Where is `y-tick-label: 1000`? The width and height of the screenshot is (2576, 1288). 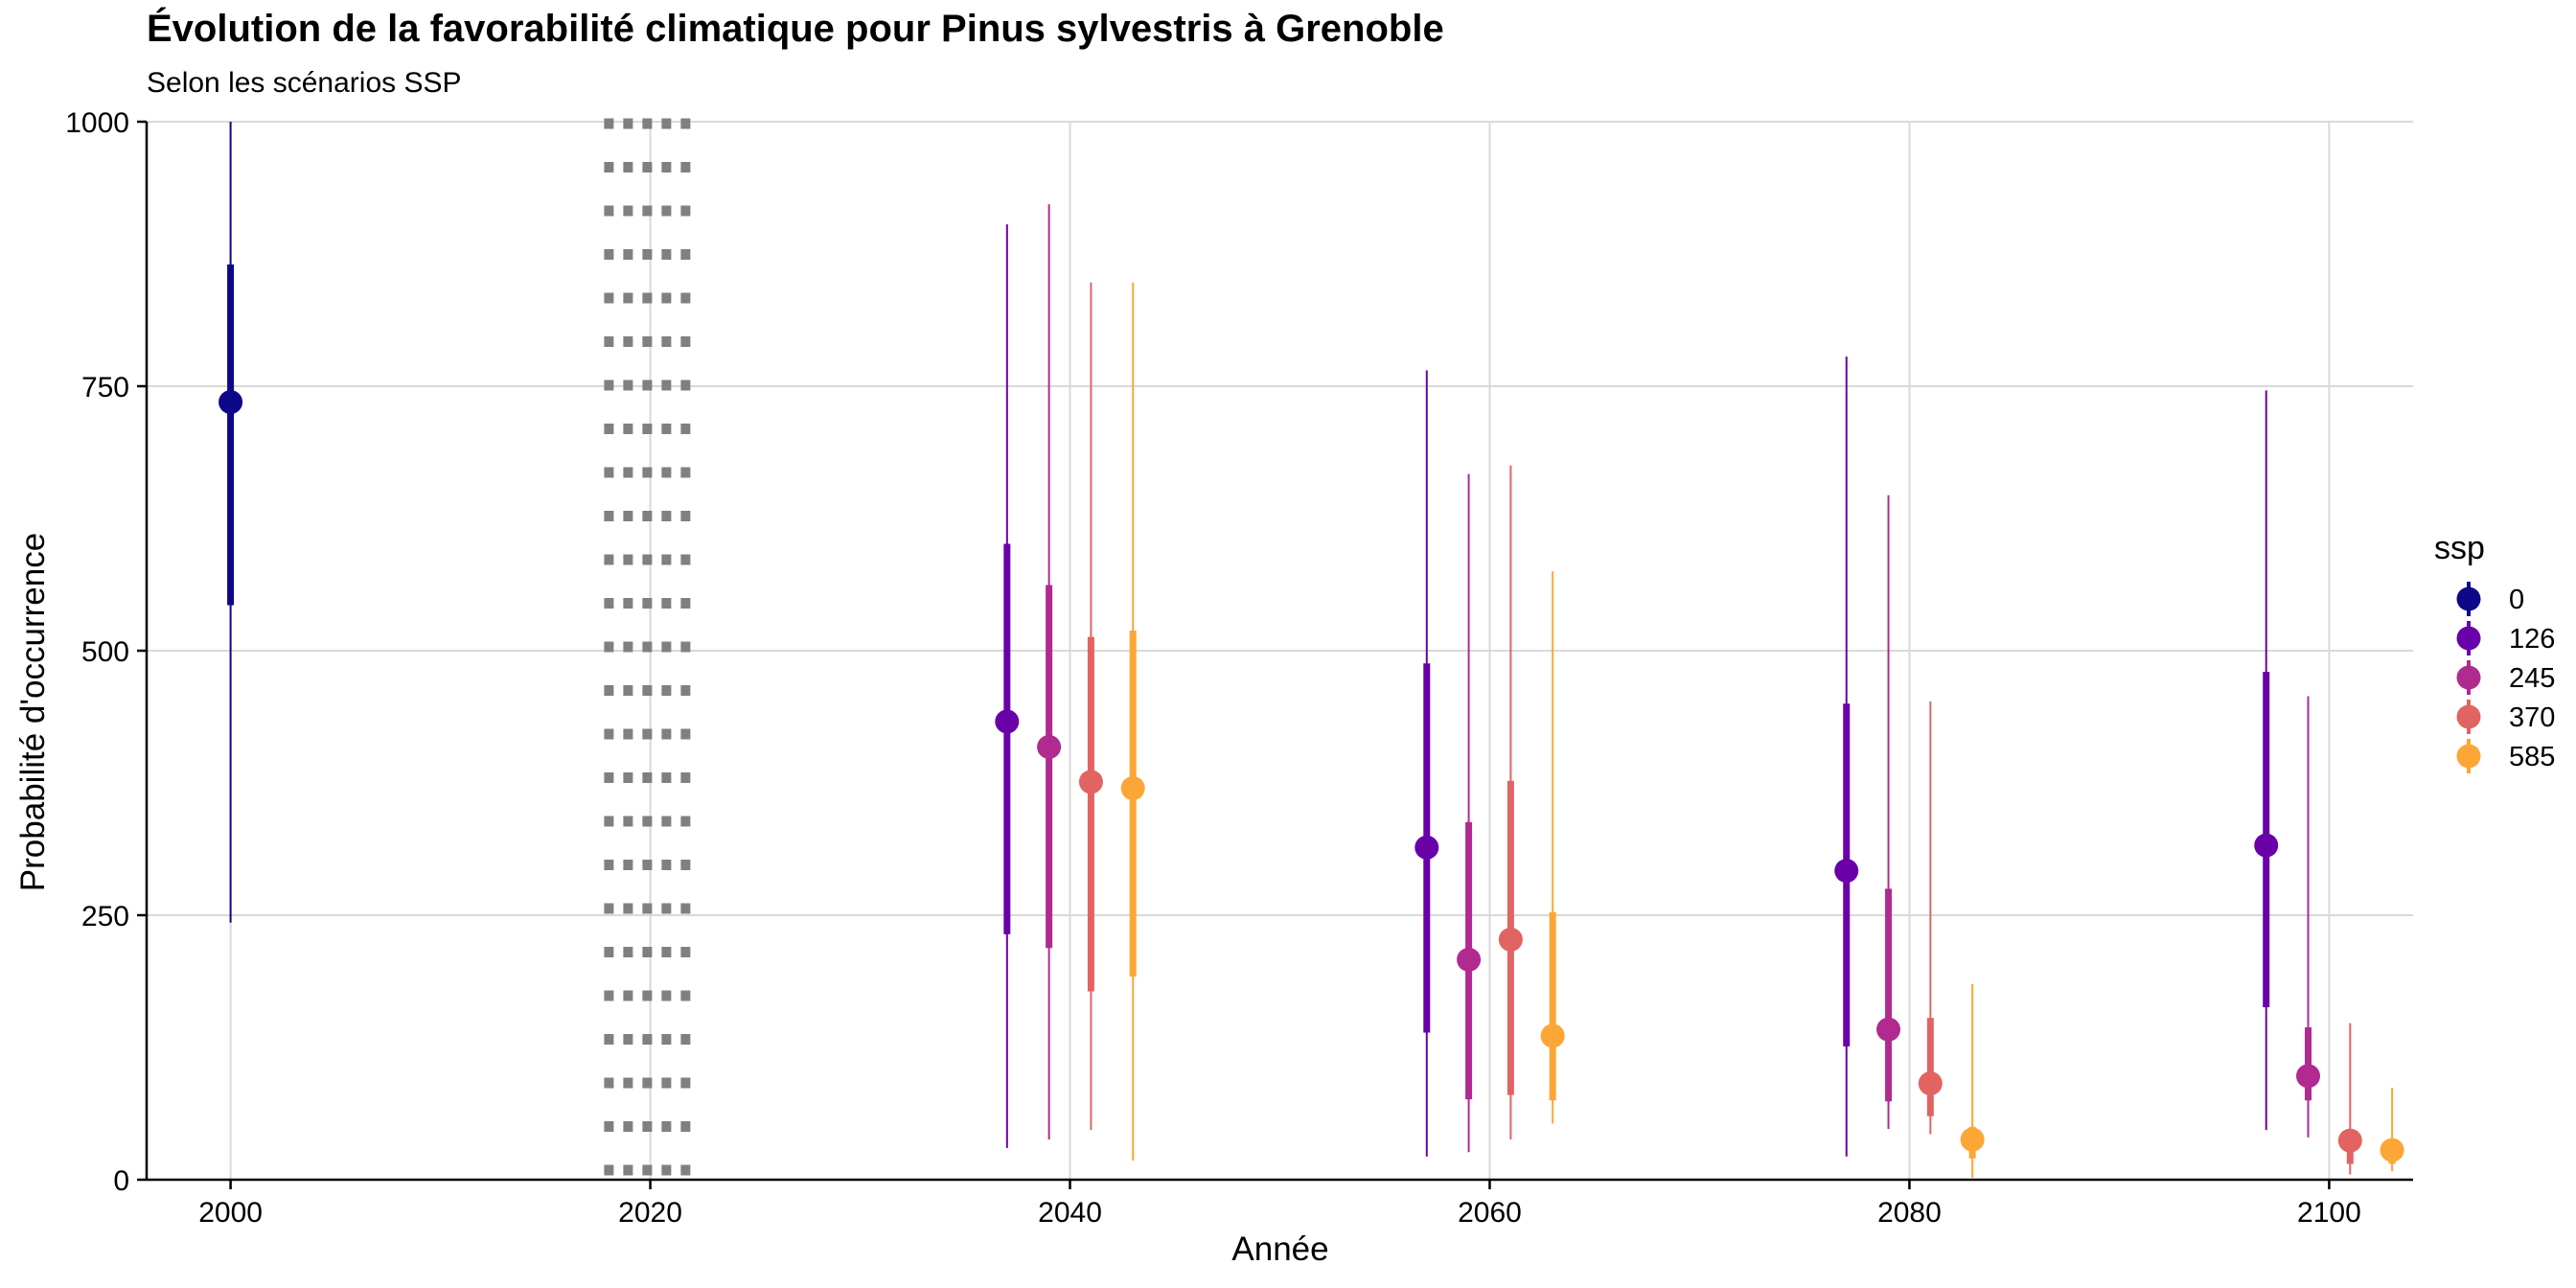 y-tick-label: 1000 is located at coordinates (97, 123).